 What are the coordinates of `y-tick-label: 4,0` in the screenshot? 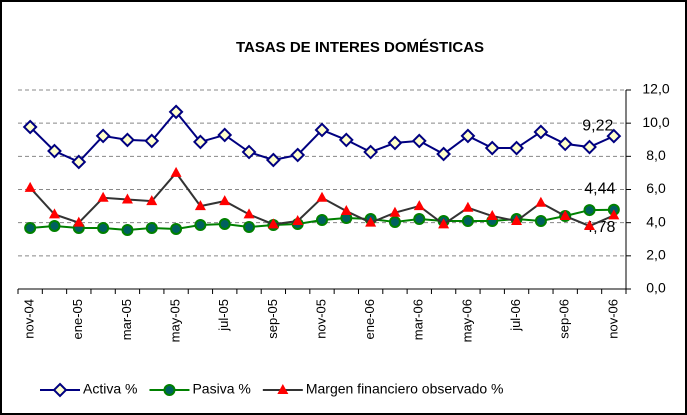 It's located at (656, 221).